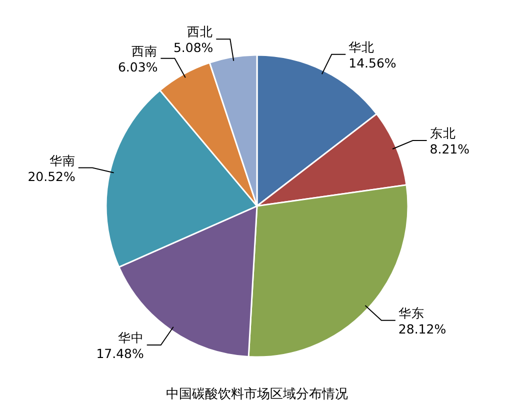  I want to click on slice-label: 西北, so click(200, 32).